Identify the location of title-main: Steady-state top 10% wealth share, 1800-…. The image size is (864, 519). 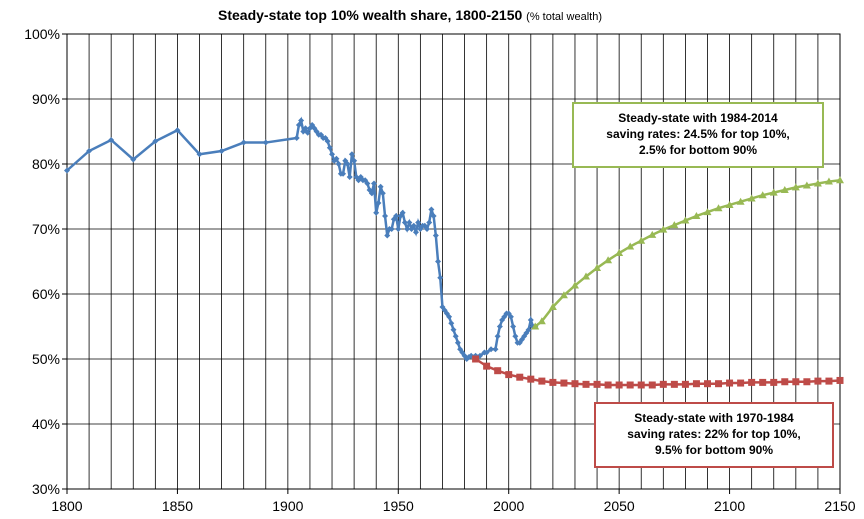
(370, 15).